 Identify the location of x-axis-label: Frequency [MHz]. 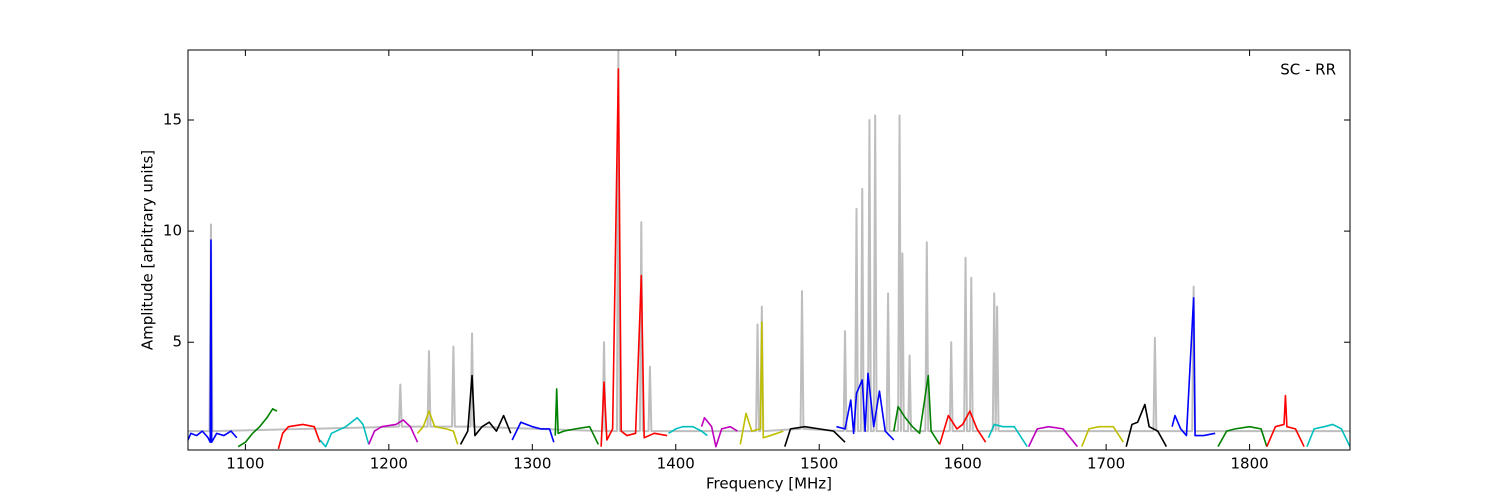
(769, 484).